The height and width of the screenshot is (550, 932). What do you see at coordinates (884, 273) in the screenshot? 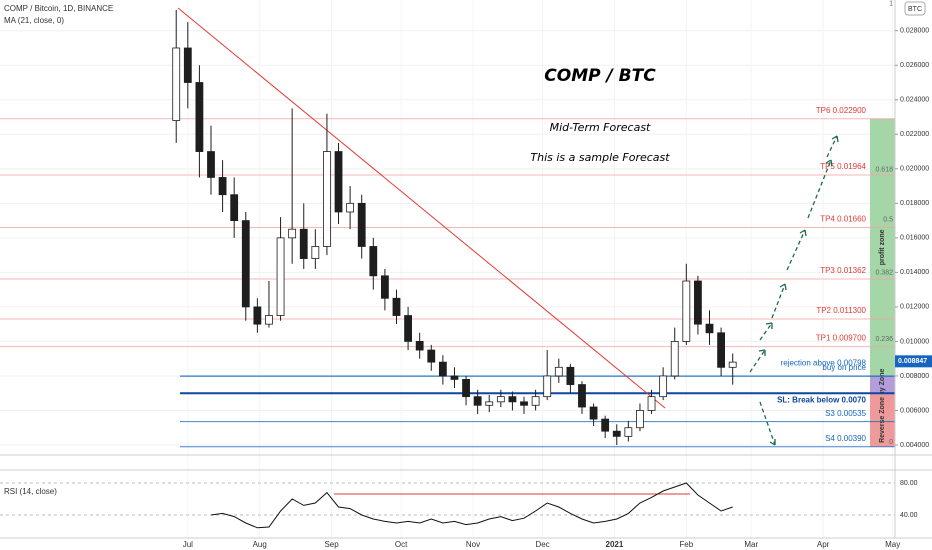
I see `fib-label: 0.382` at bounding box center [884, 273].